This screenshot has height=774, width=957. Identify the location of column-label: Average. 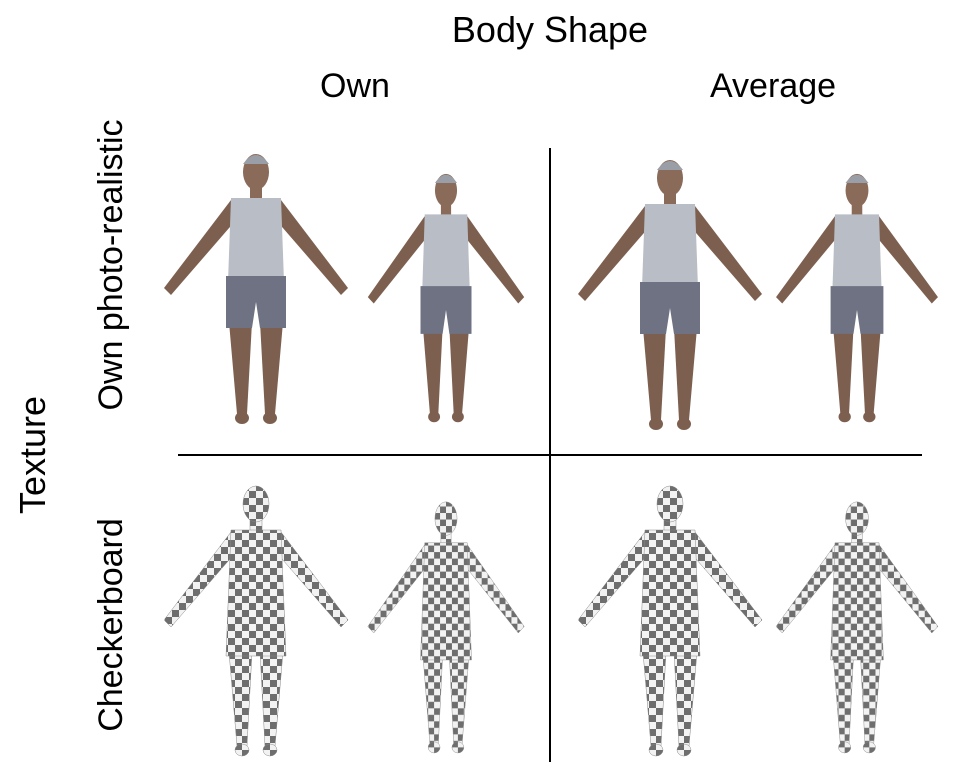
(773, 86).